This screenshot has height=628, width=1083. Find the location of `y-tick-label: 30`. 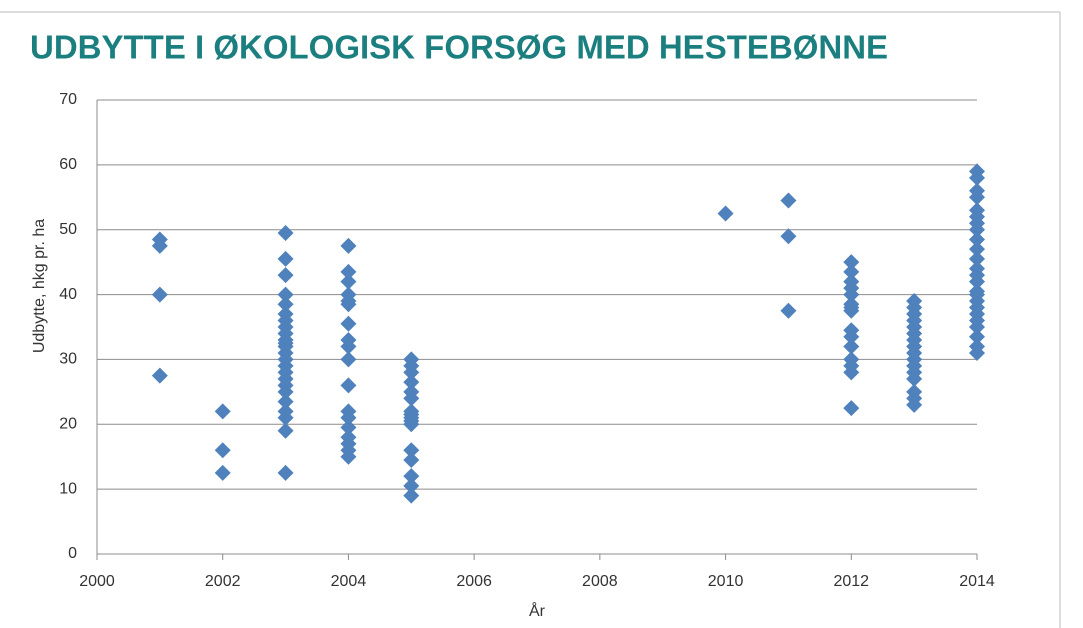

y-tick-label: 30 is located at coordinates (68, 359).